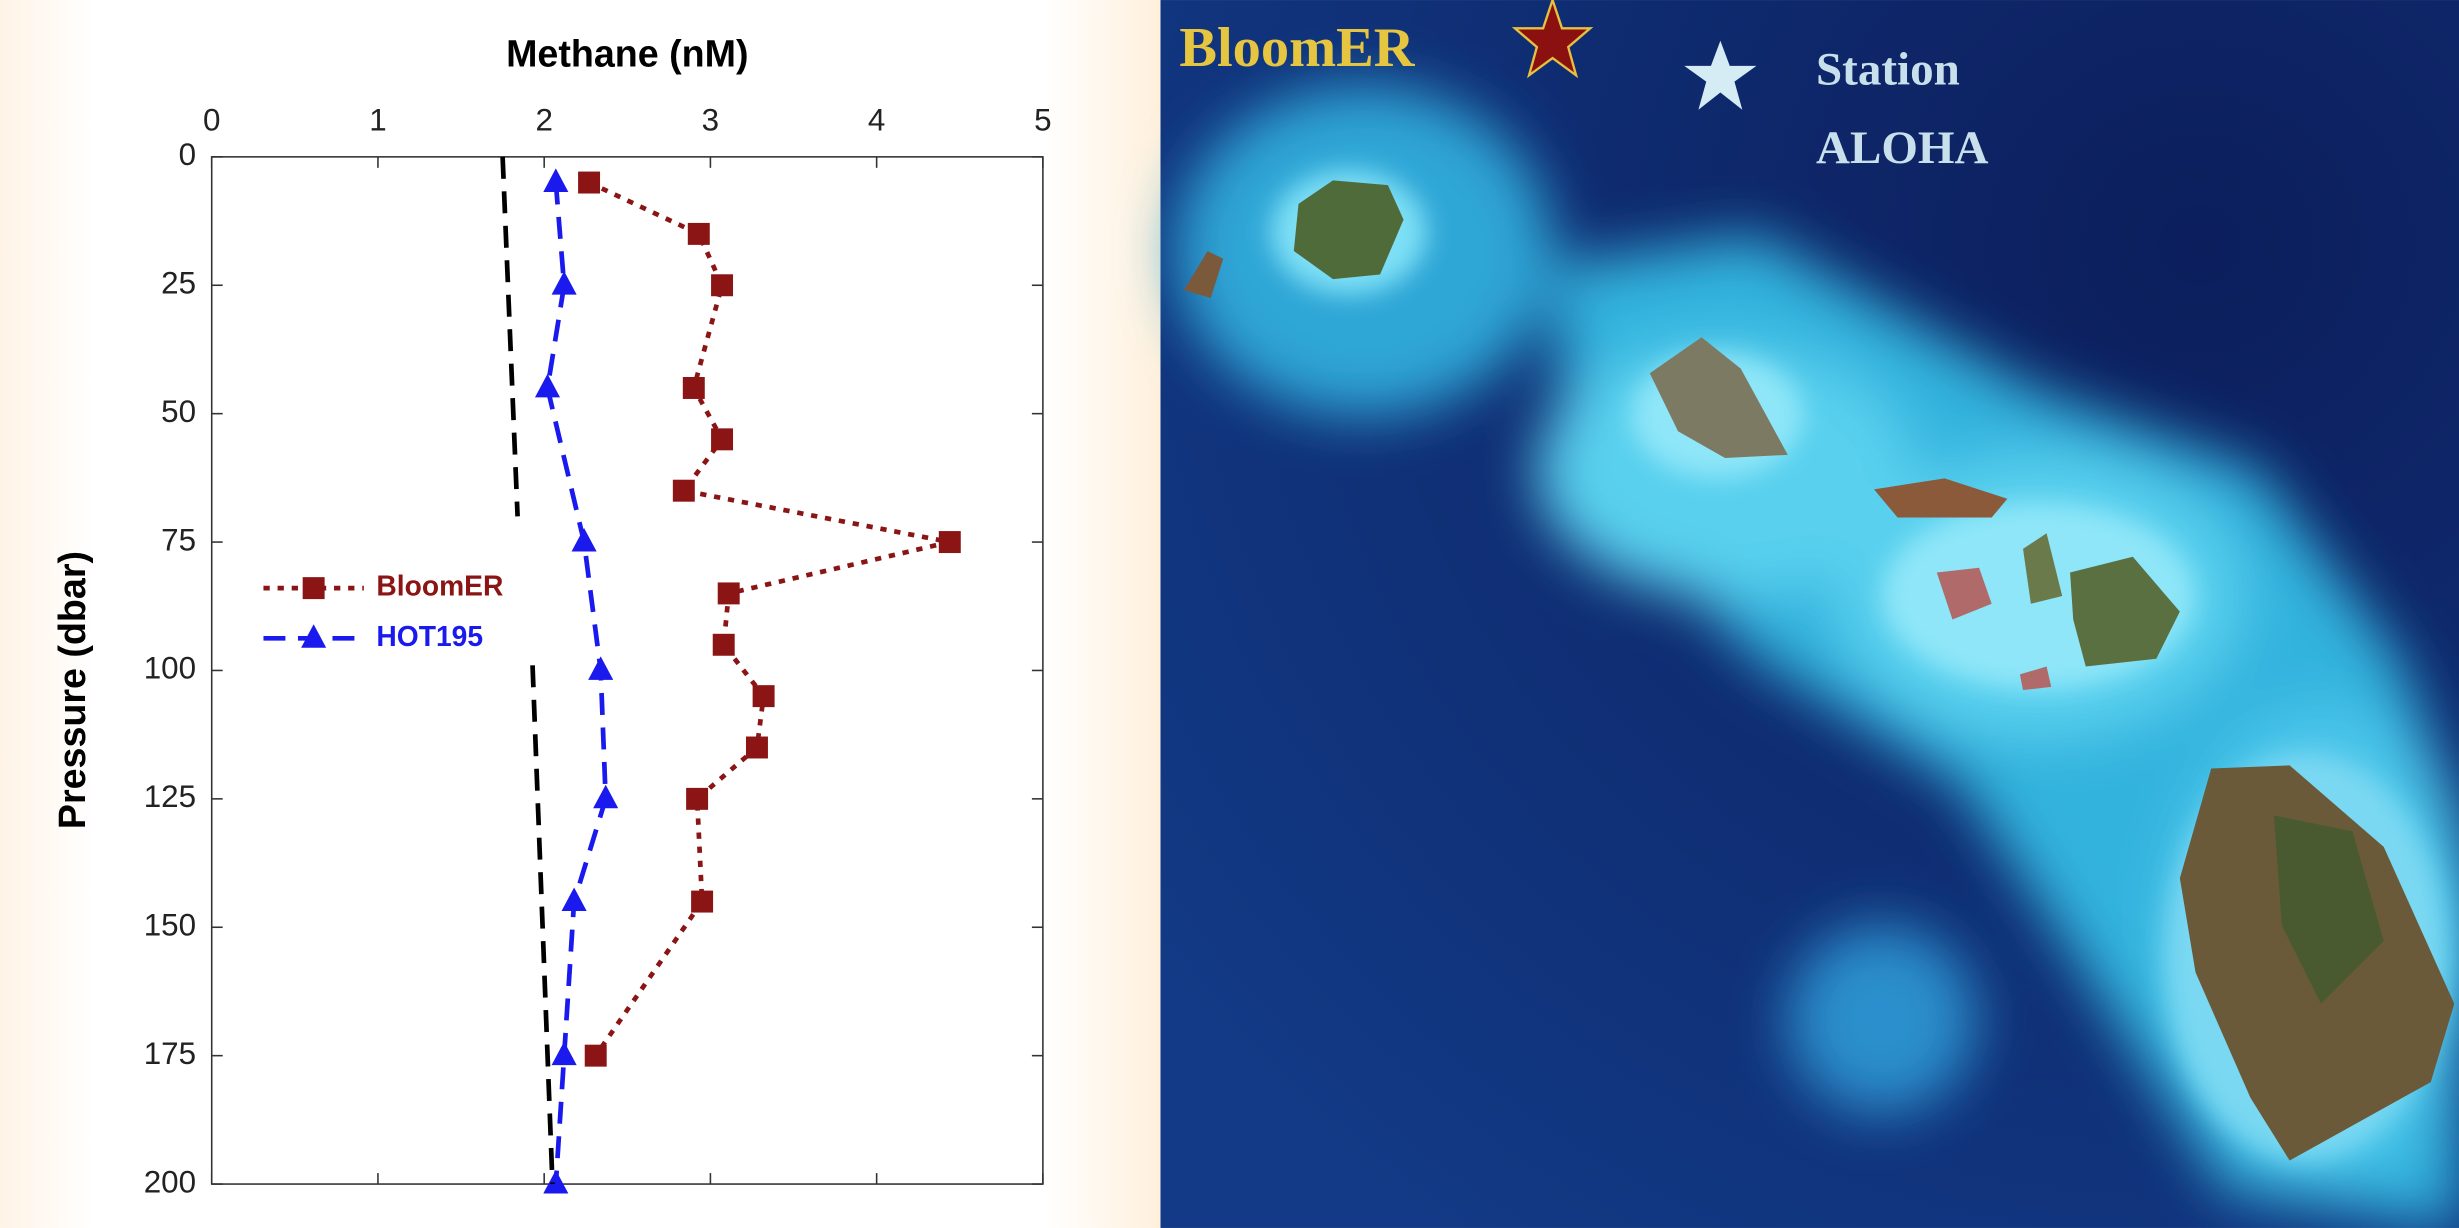 The height and width of the screenshot is (1228, 2459). What do you see at coordinates (1552, 39) in the screenshot?
I see `bloomer-star` at bounding box center [1552, 39].